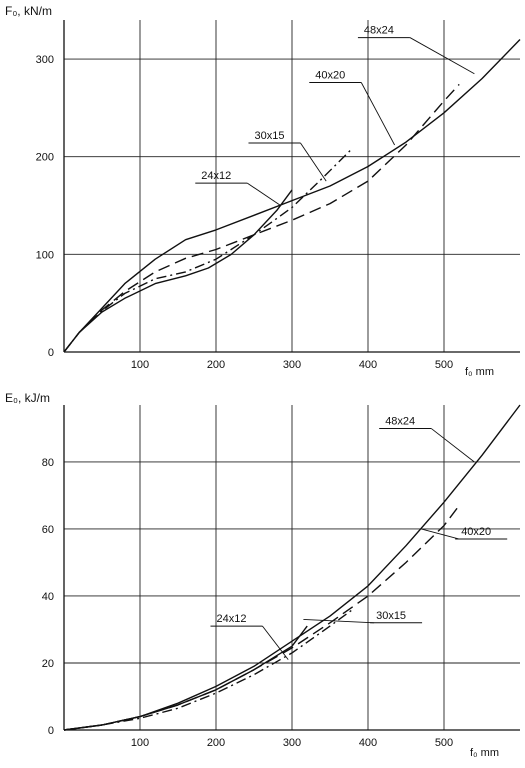 The width and height of the screenshot is (525, 768). I want to click on series-line-30x15, so click(208, 669).